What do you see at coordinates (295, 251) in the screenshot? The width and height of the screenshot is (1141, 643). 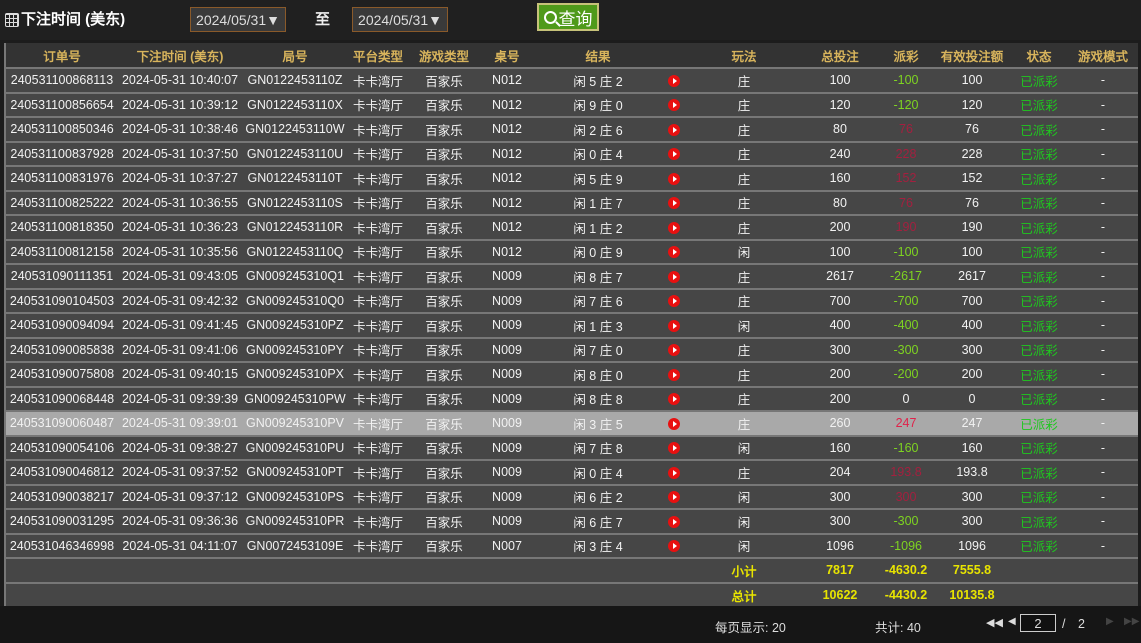 I see `round-id-cell: GN0122453110Q` at bounding box center [295, 251].